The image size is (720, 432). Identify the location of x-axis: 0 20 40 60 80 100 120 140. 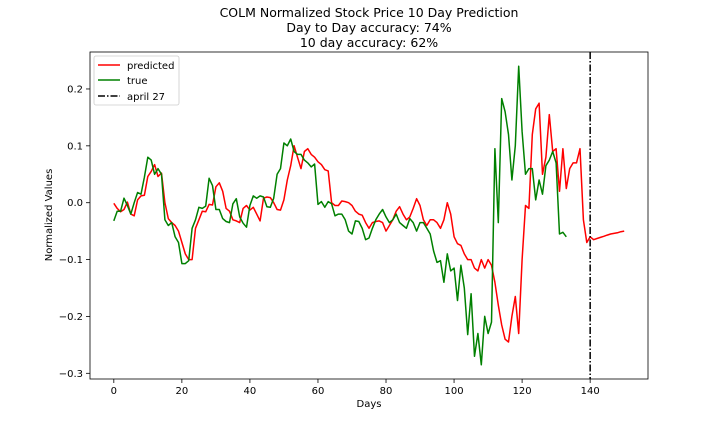
(355, 388).